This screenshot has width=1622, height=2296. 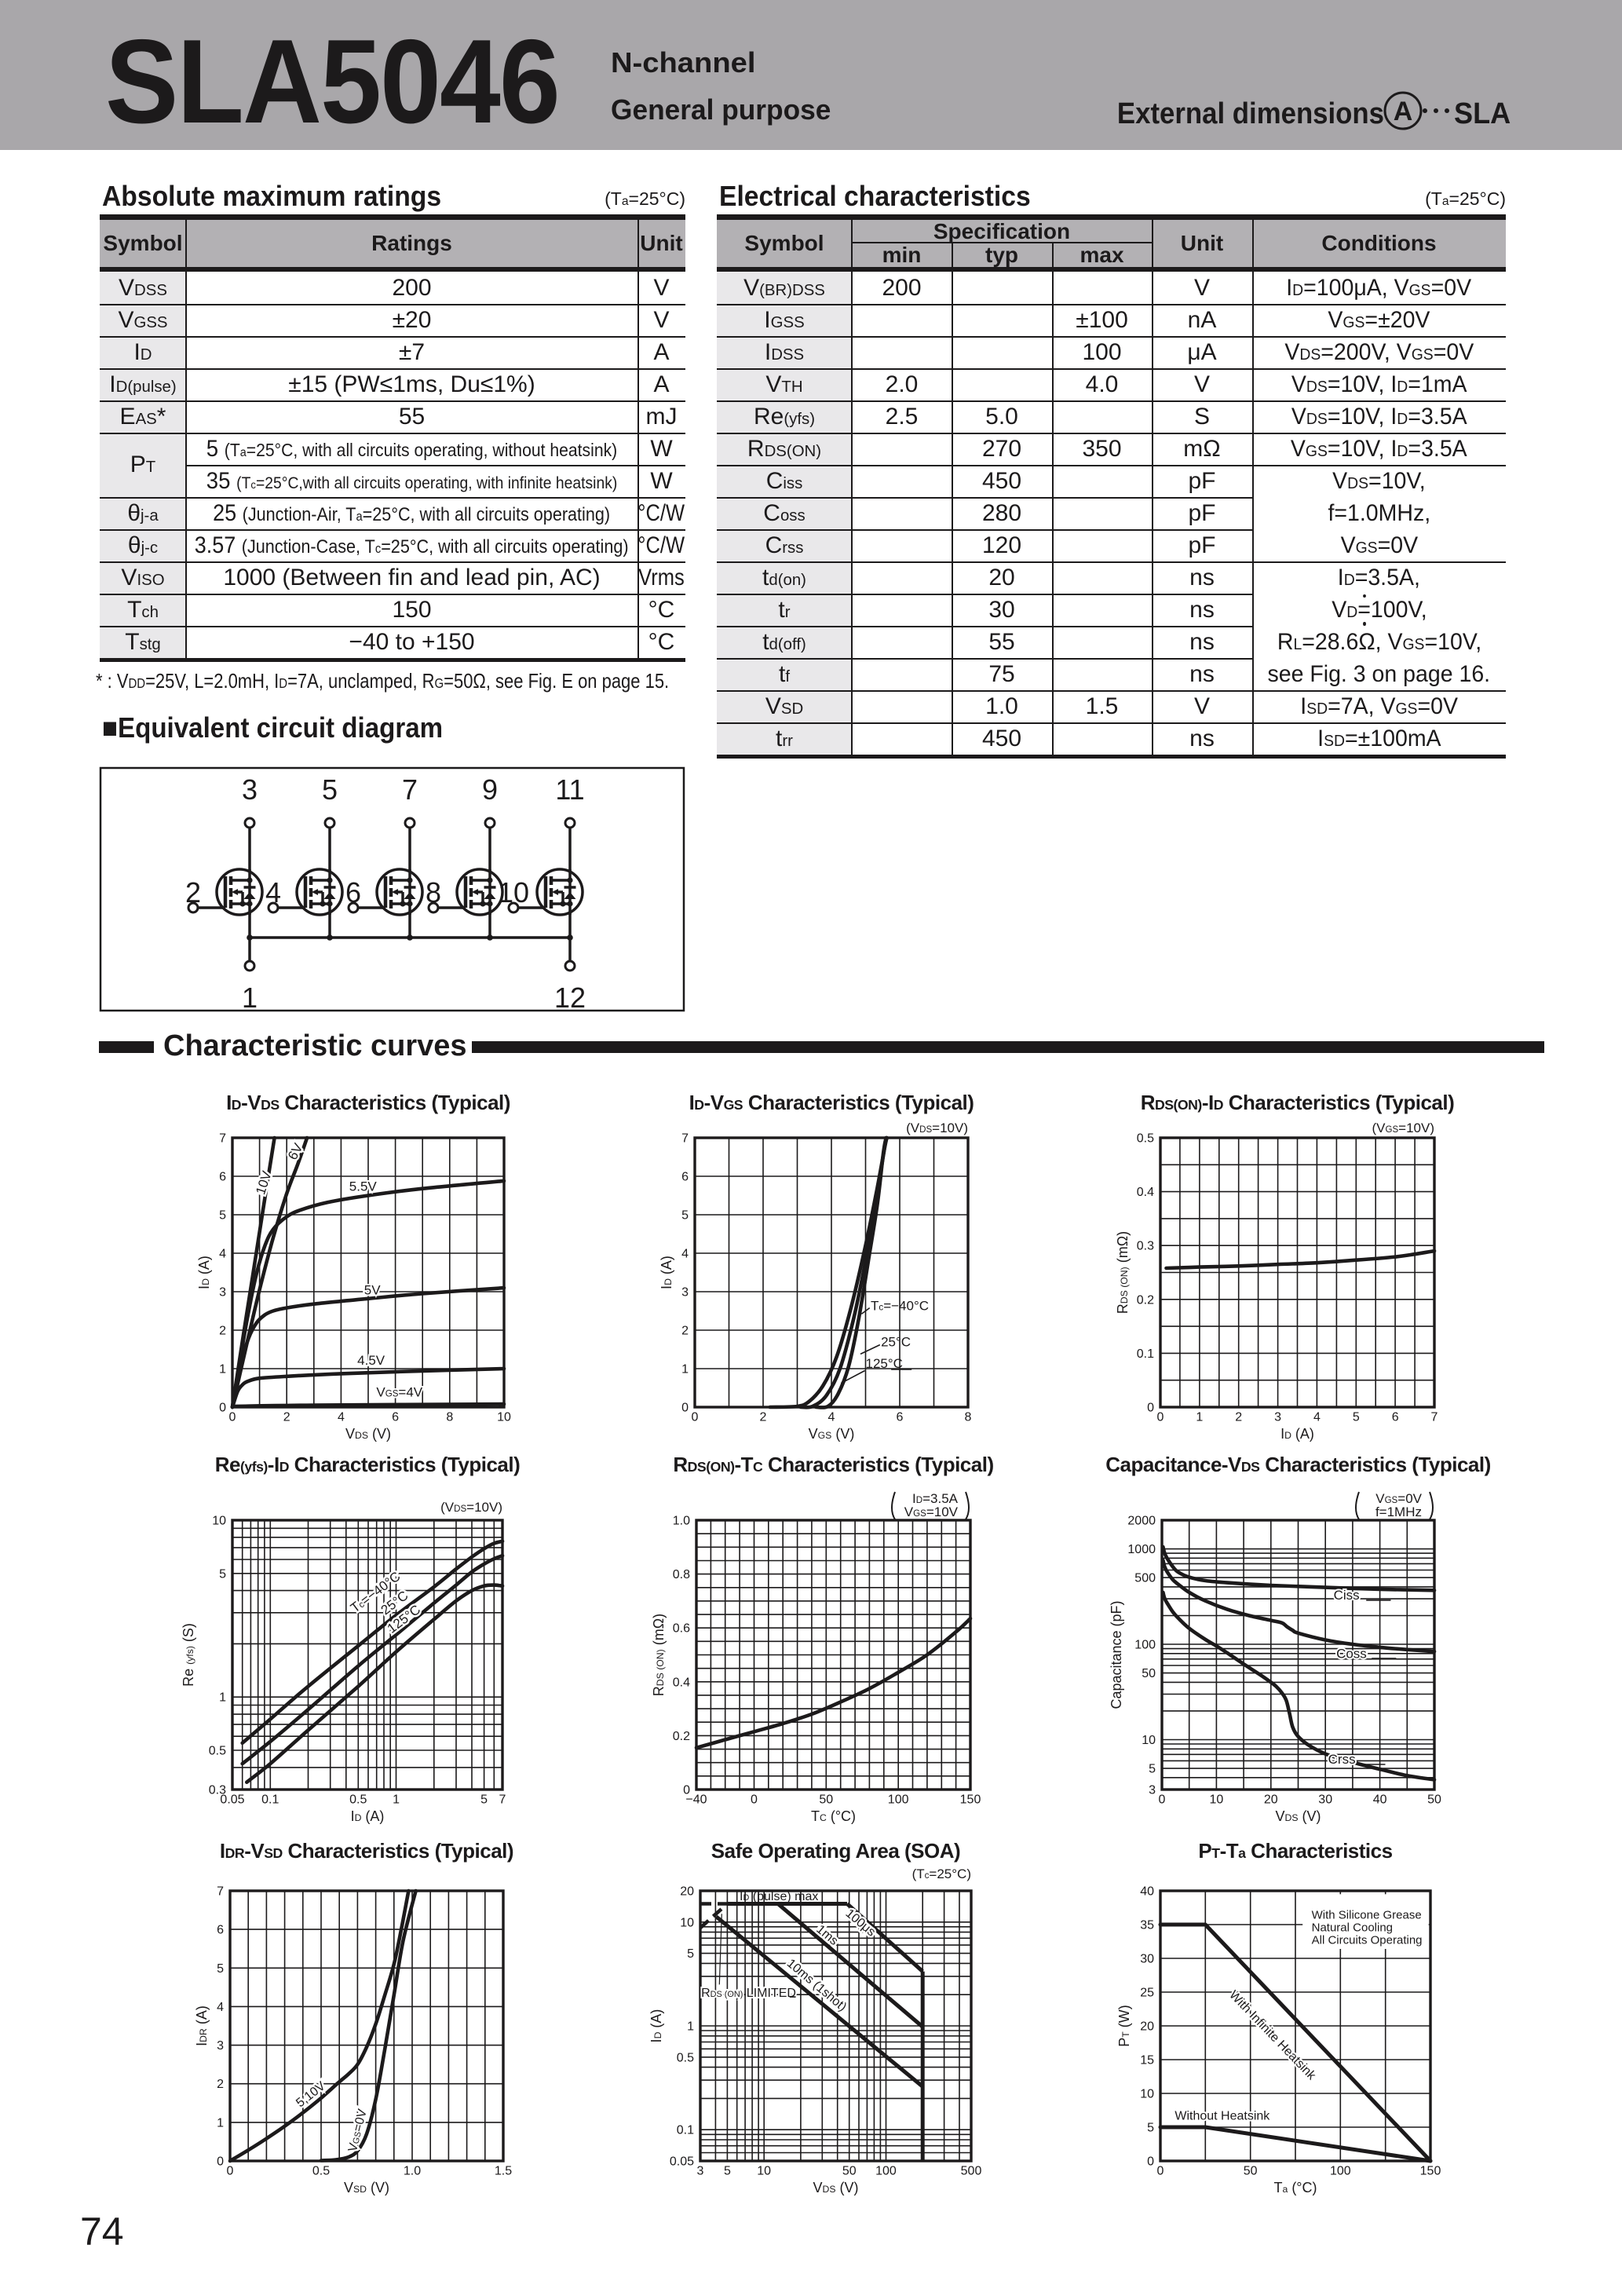 What do you see at coordinates (366, 1851) in the screenshot?
I see `svg-text:IDR-VSD Characteristics (Typic: IDR-VSD Characteristics (Typical)` at bounding box center [366, 1851].